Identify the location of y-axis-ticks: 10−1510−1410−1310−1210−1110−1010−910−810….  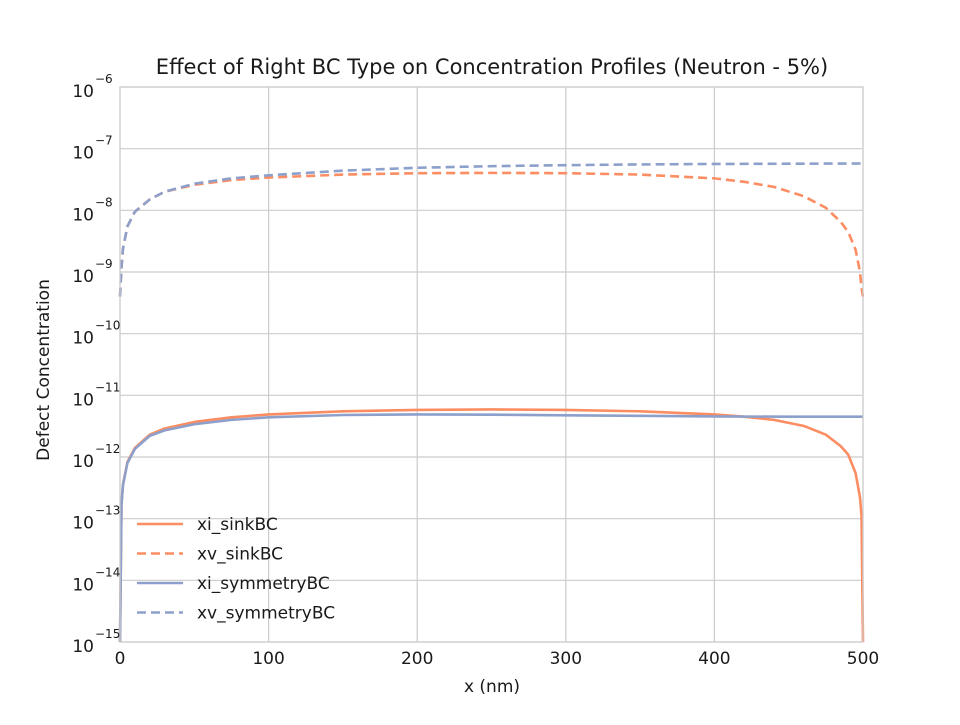
(96, 364).